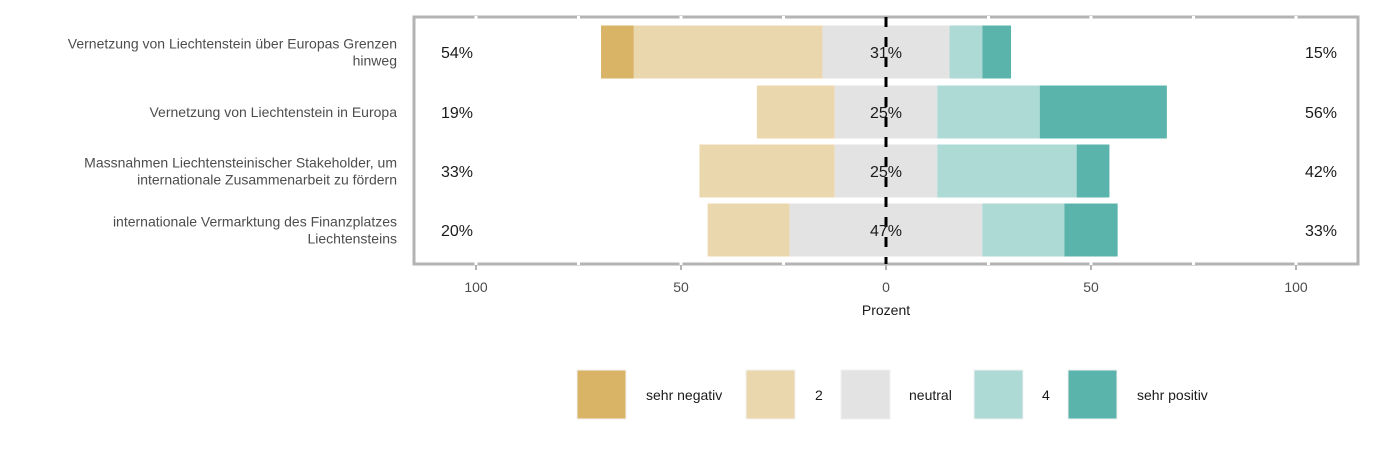 The image size is (1377, 455). What do you see at coordinates (1046, 395) in the screenshot?
I see `legend-label: 4` at bounding box center [1046, 395].